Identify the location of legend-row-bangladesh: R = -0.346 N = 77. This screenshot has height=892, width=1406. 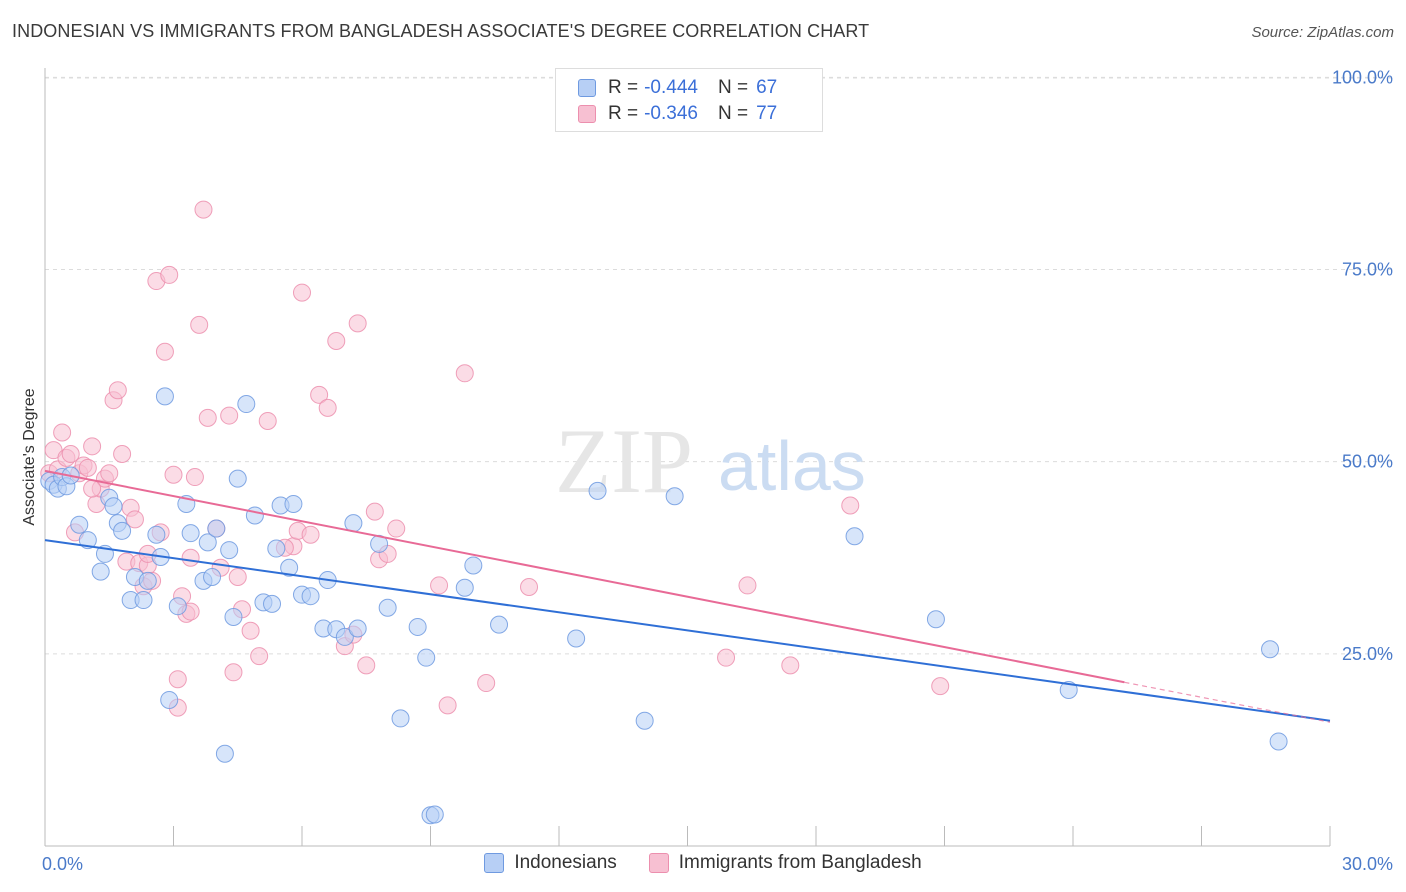
(677, 114).